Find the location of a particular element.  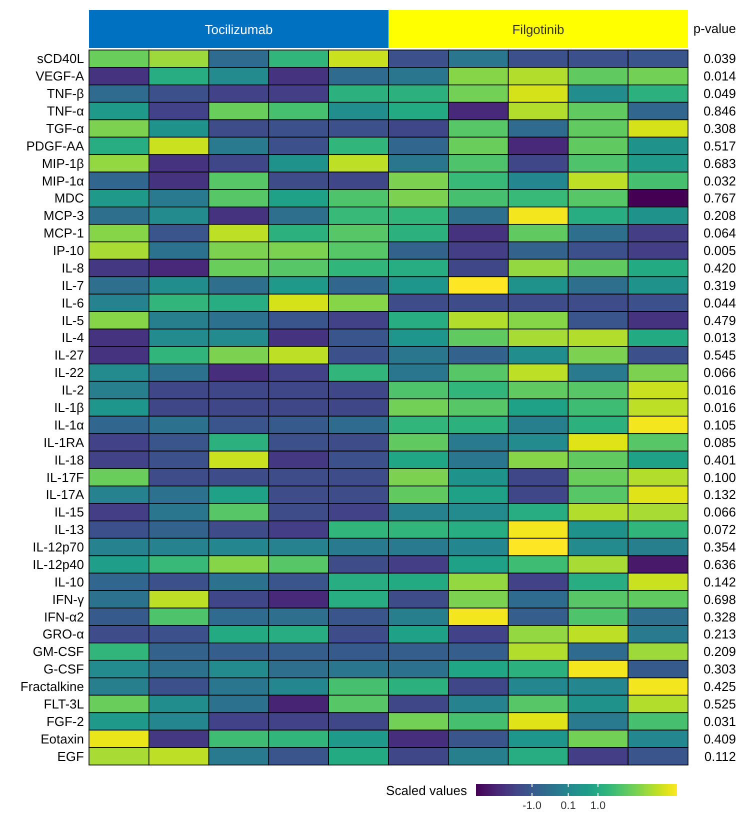

y-tick-label: IL-17A is located at coordinates (65, 494).